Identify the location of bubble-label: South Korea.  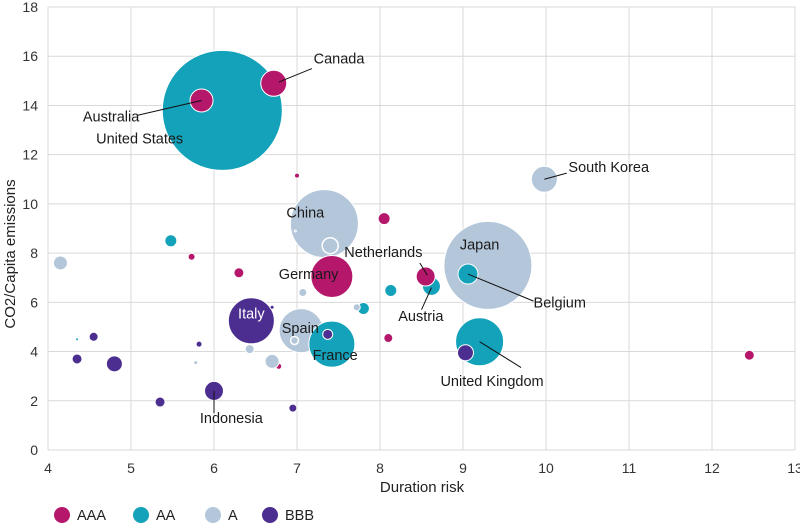
(609, 168).